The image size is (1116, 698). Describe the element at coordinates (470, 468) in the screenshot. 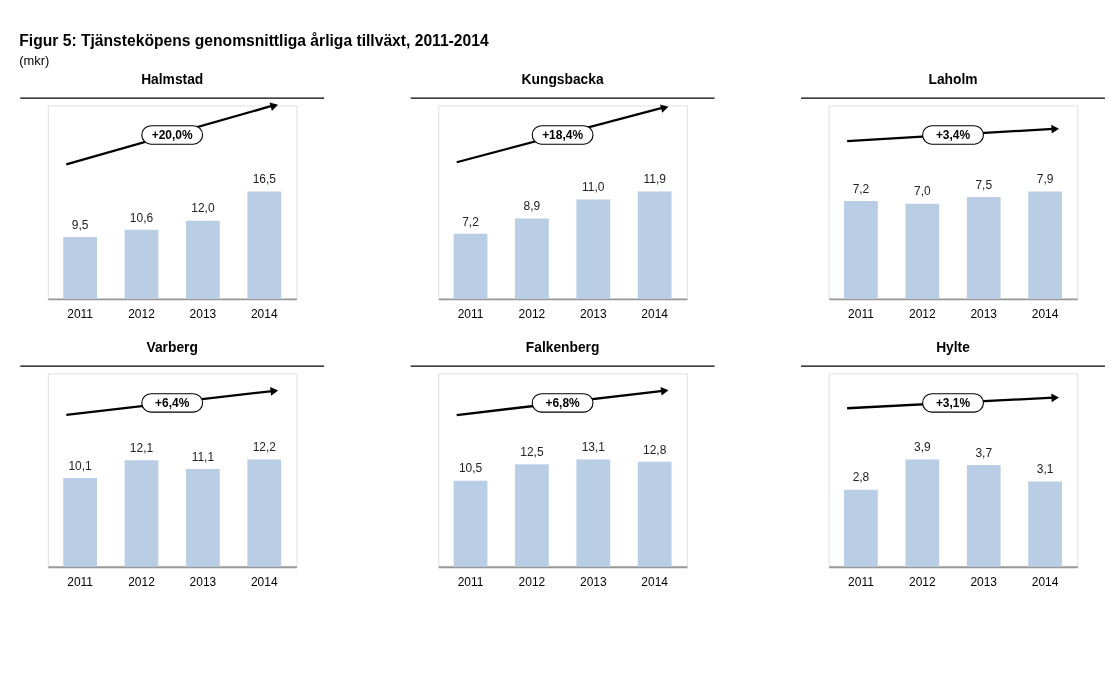

I see `data-label: 10,5` at that location.